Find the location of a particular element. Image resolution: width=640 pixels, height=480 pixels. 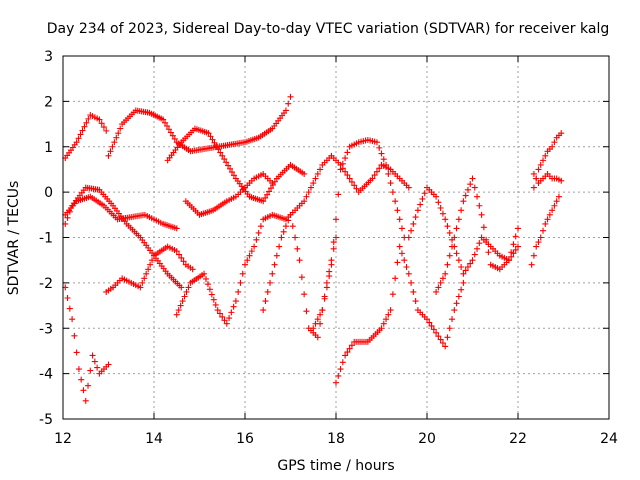

series-trace-l is located at coordinates (400, 314).